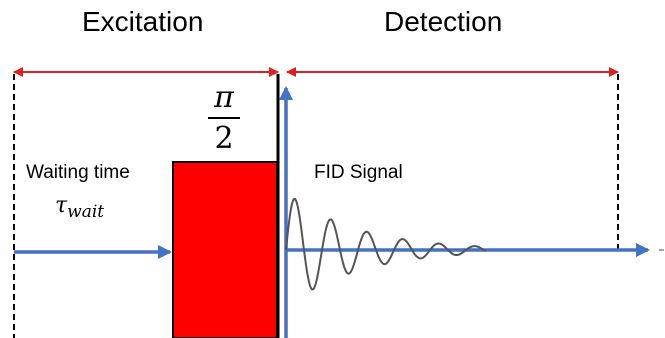  I want to click on pulse-angle-fraction-bar, so click(224, 118).